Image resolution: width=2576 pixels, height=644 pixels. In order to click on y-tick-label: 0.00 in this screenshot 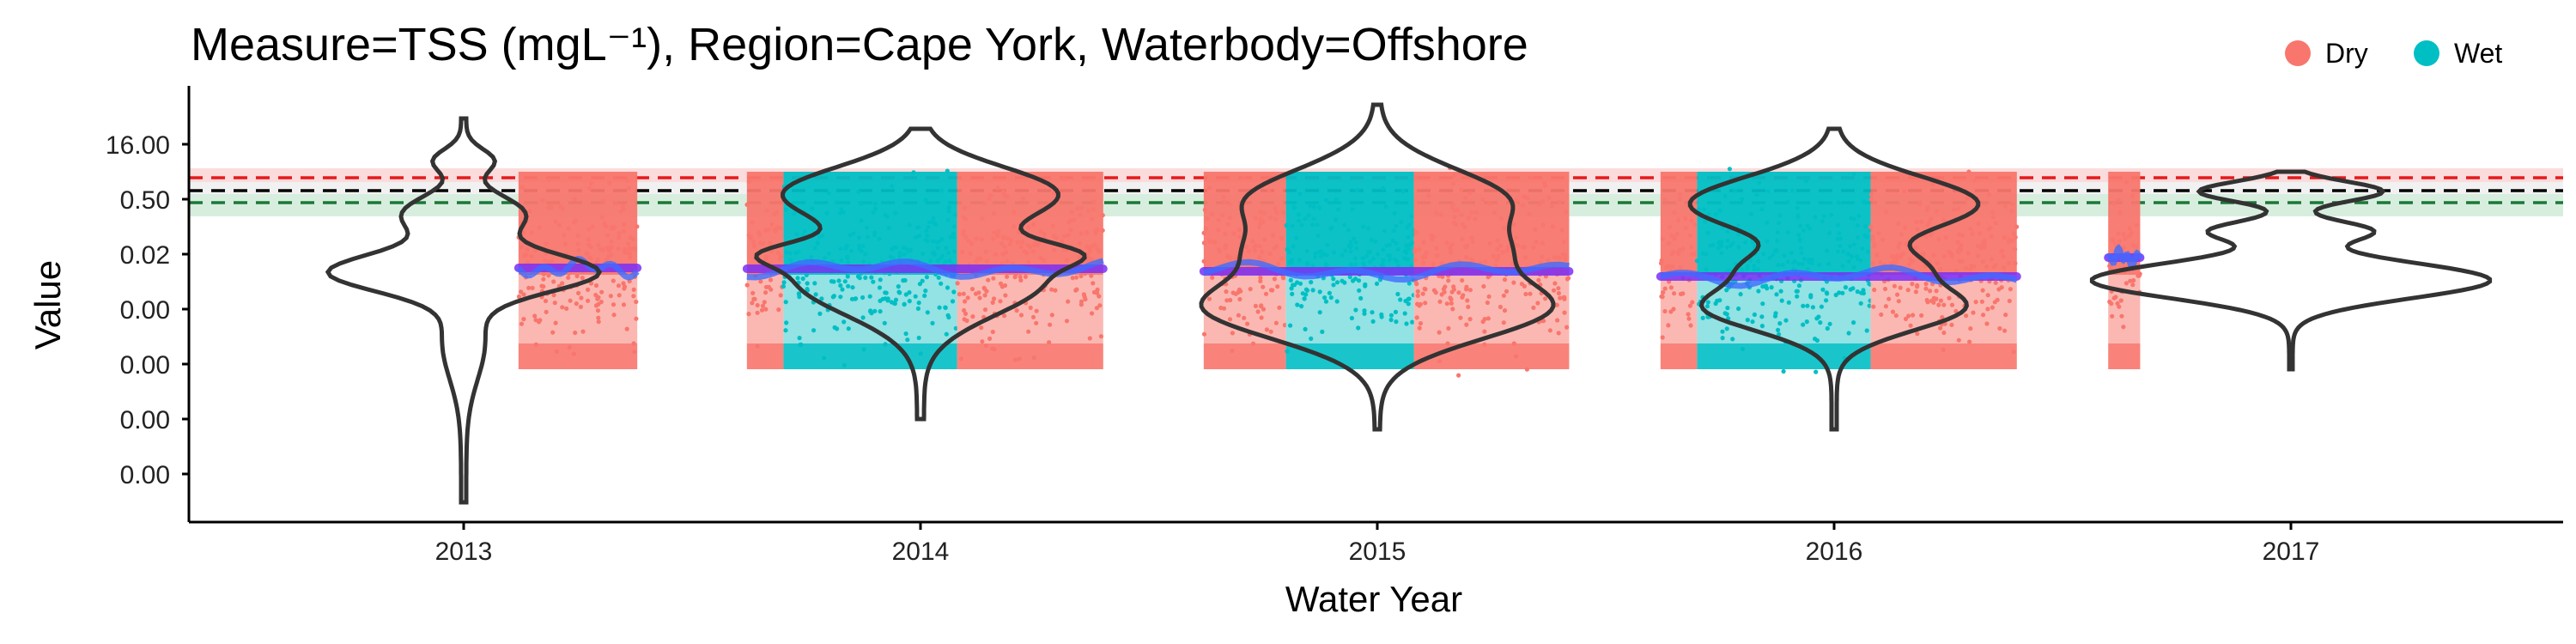, I will do `click(145, 311)`.